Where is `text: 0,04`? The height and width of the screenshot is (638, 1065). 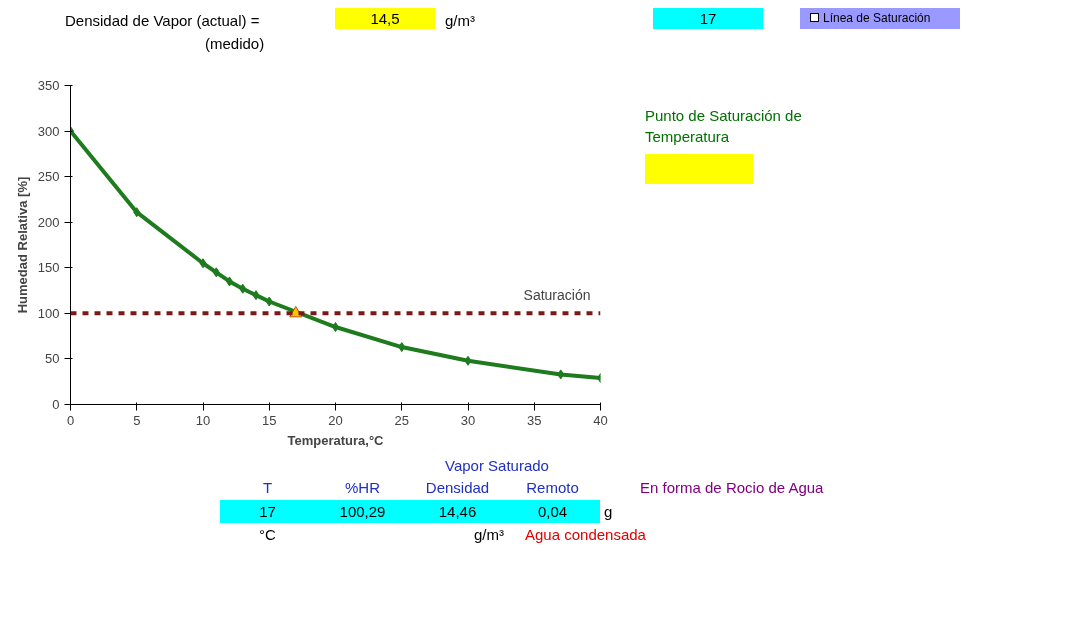
text: 0,04 is located at coordinates (552, 511).